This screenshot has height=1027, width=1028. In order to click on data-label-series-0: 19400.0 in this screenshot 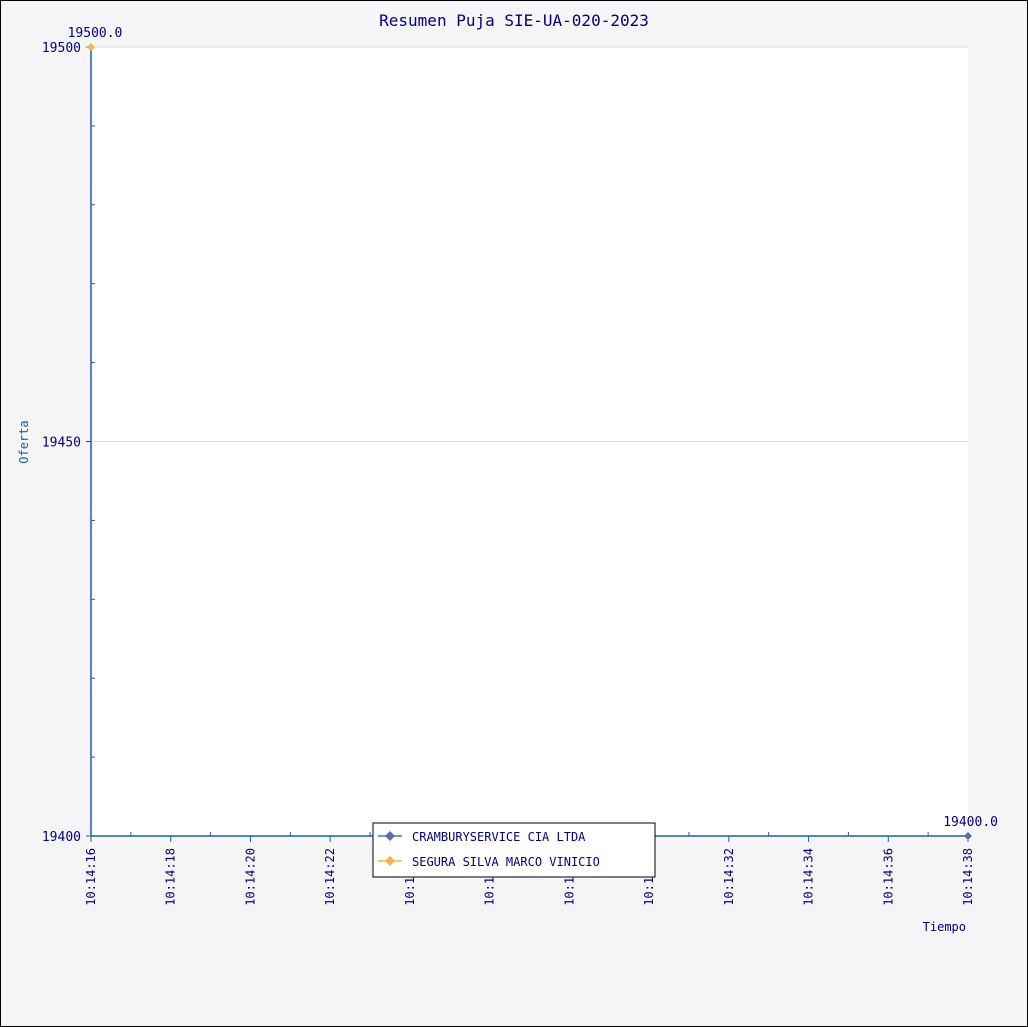, I will do `click(970, 822)`.